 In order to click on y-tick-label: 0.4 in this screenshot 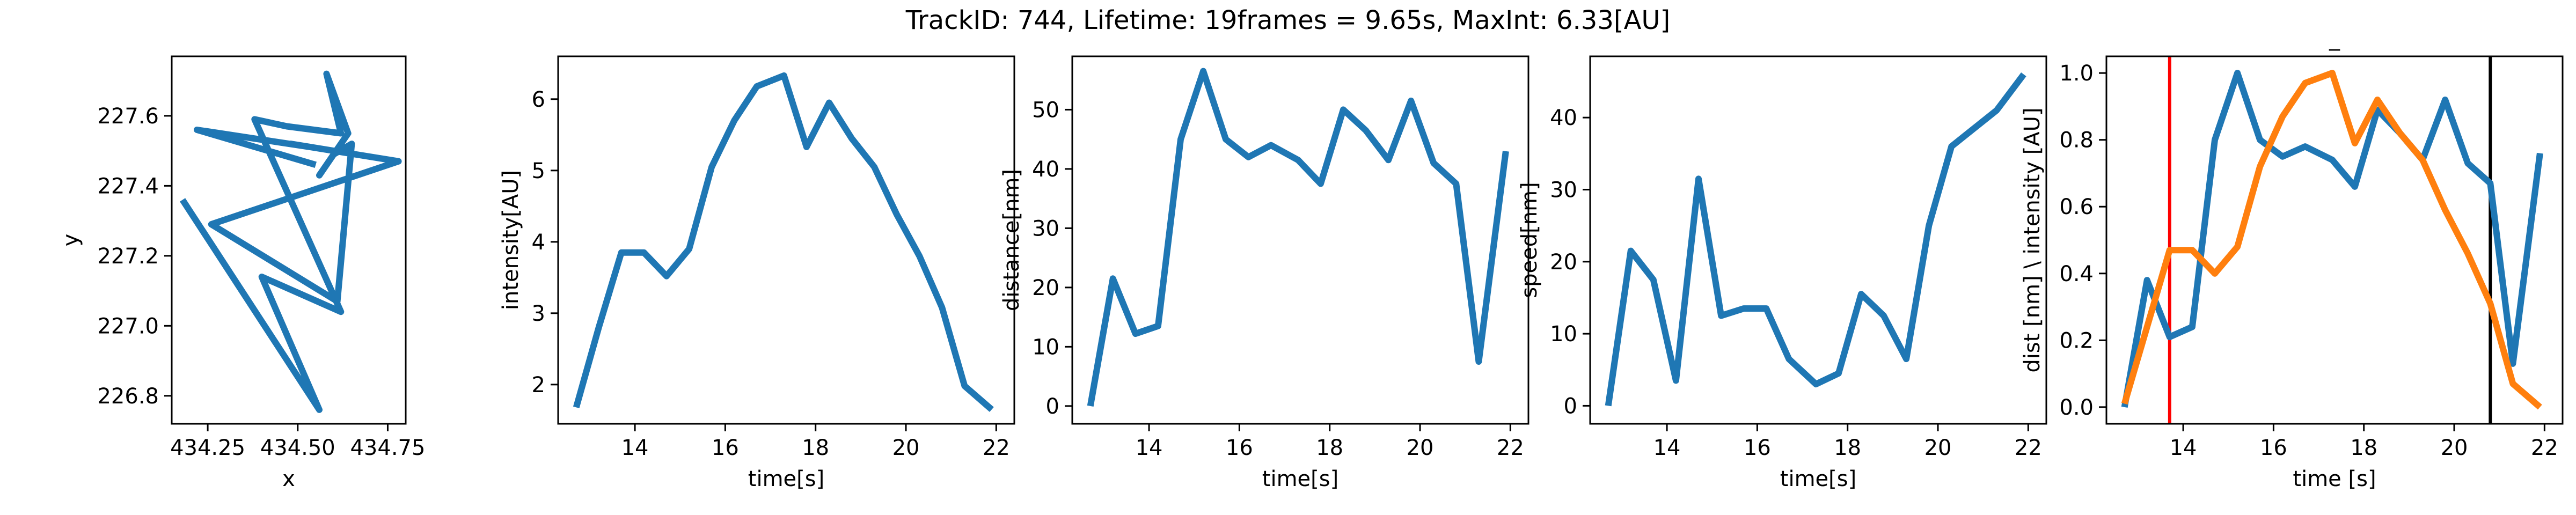, I will do `click(2076, 274)`.